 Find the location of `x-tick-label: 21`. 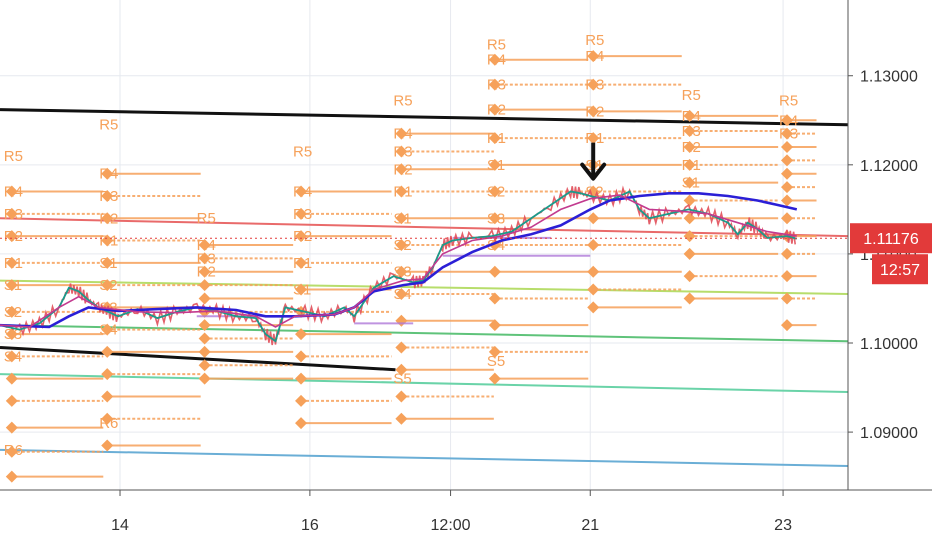

x-tick-label: 21 is located at coordinates (590, 525).